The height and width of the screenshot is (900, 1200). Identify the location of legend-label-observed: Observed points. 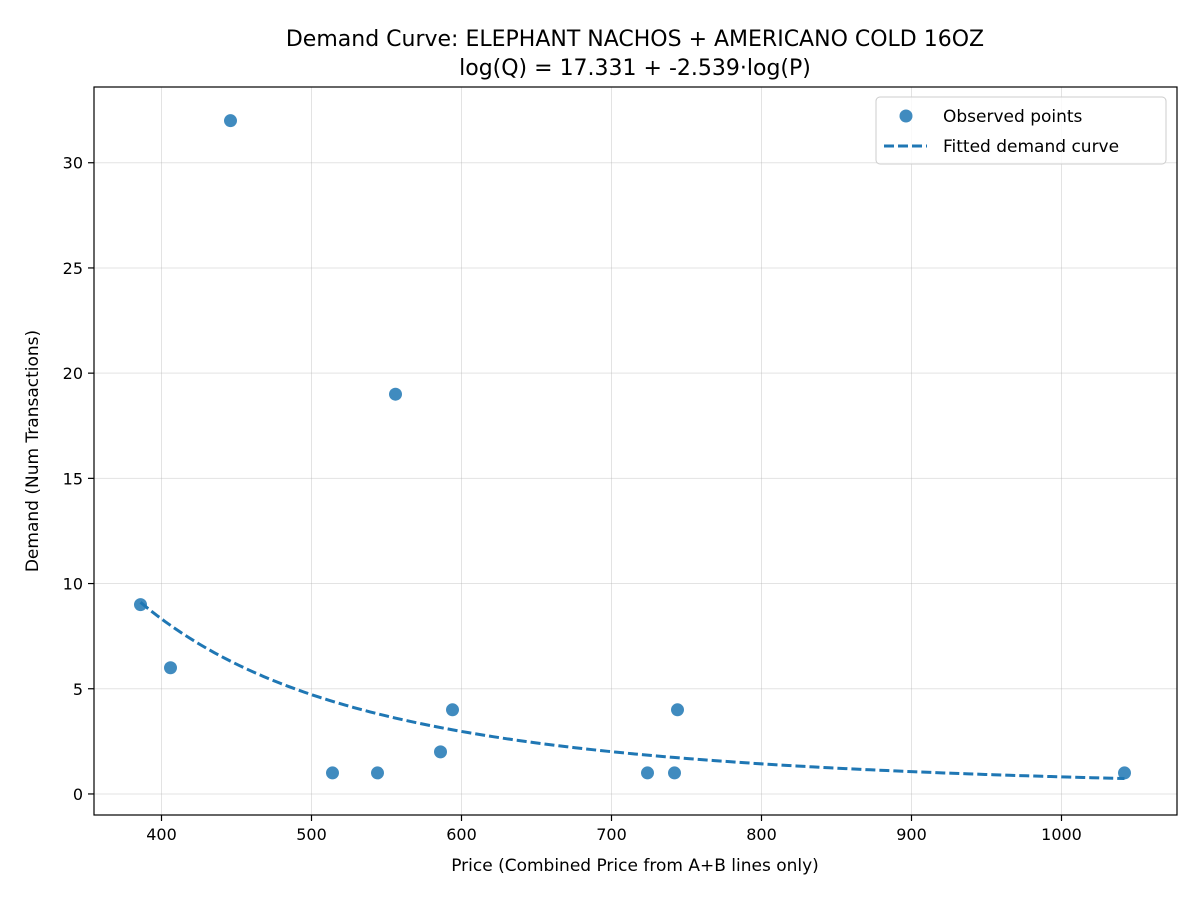
(1013, 117).